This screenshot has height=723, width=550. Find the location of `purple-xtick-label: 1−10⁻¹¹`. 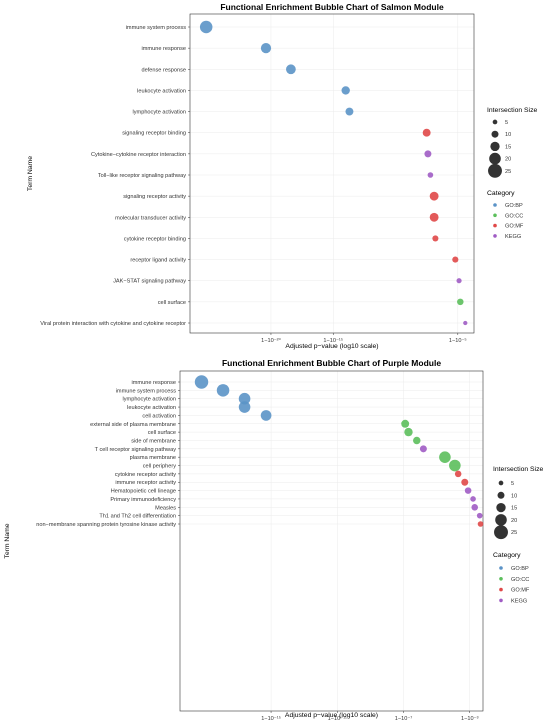

purple-xtick-label: 1−10⁻¹¹ is located at coordinates (337, 719).